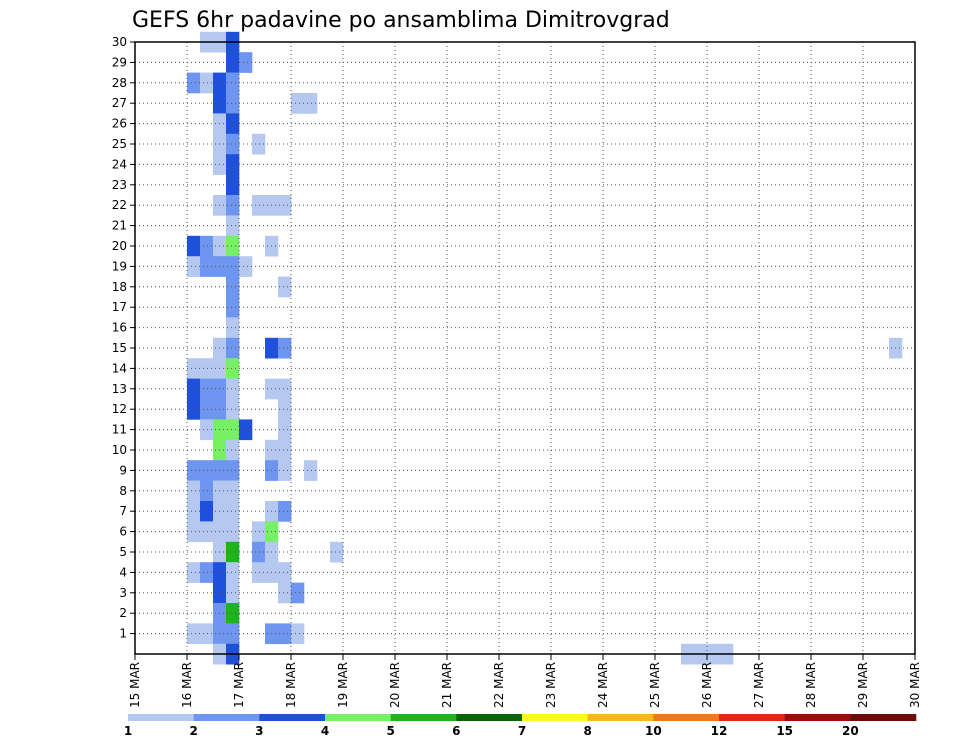 The width and height of the screenshot is (960, 742). What do you see at coordinates (123, 470) in the screenshot?
I see `y-tick-label: 9` at bounding box center [123, 470].